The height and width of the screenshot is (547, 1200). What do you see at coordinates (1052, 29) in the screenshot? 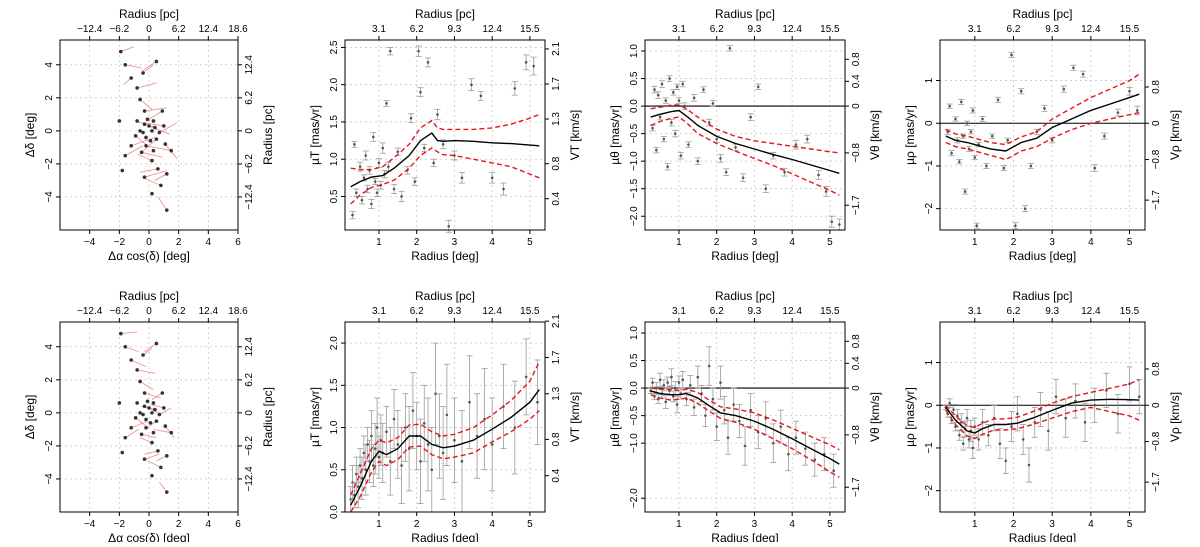
I see `top-tick-label: 9.3` at bounding box center [1052, 29].